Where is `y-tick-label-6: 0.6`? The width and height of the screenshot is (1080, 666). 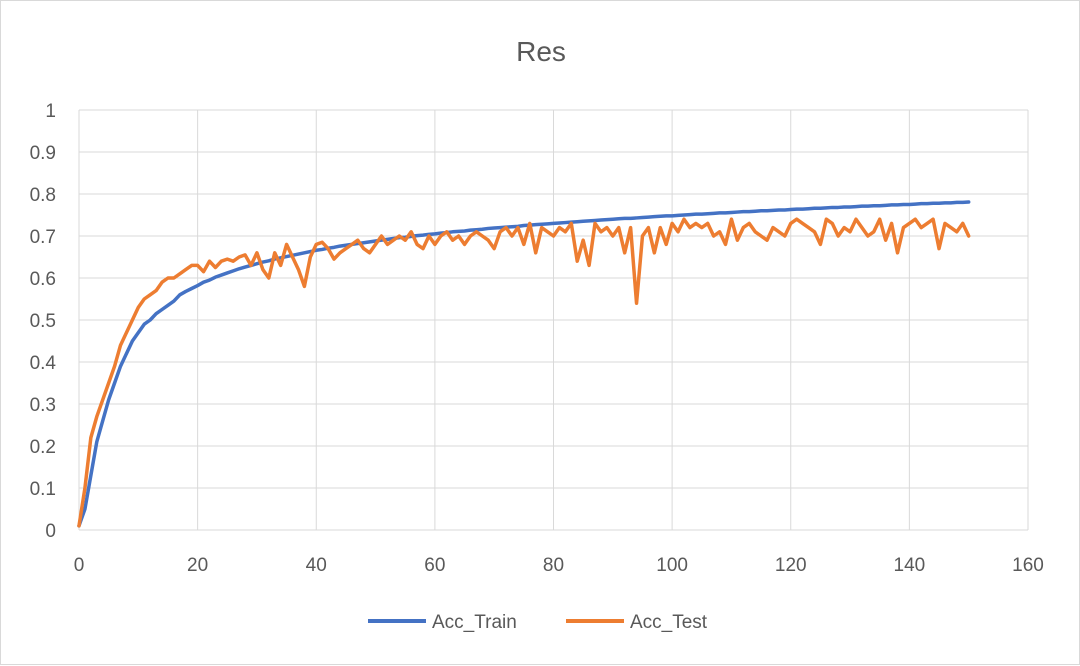 y-tick-label-6: 0.6 is located at coordinates (43, 279).